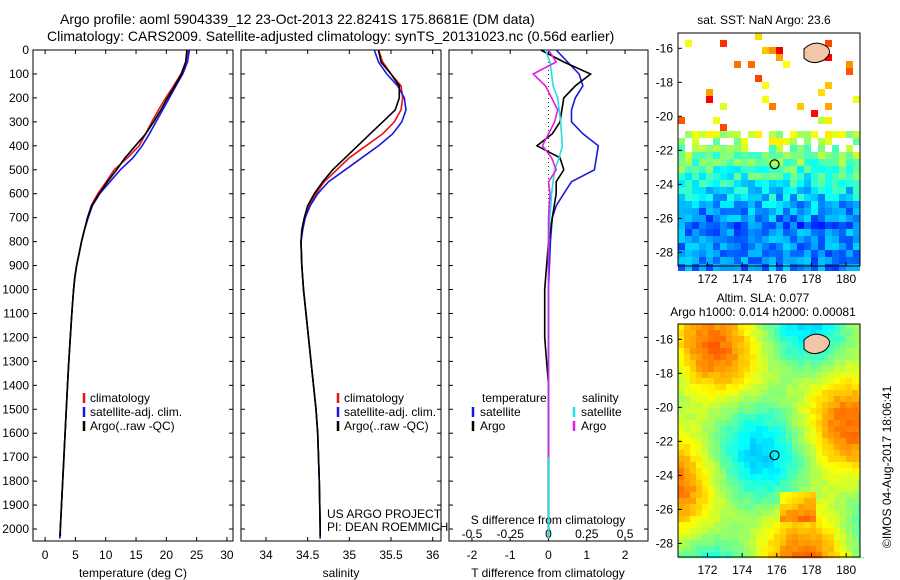  Describe the element at coordinates (707, 570) in the screenshot. I see `x-tick-label: 172` at that location.